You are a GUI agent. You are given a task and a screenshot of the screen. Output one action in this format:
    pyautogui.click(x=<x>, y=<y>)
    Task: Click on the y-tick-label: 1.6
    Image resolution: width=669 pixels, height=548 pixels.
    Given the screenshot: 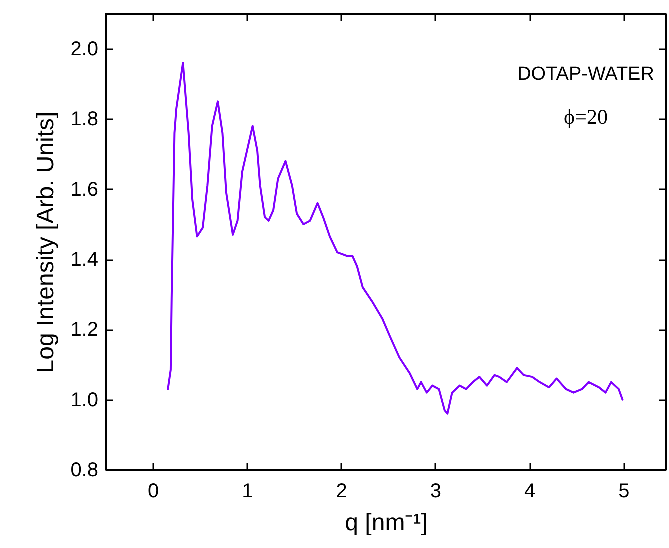 What is the action you would take?
    pyautogui.click(x=84, y=189)
    